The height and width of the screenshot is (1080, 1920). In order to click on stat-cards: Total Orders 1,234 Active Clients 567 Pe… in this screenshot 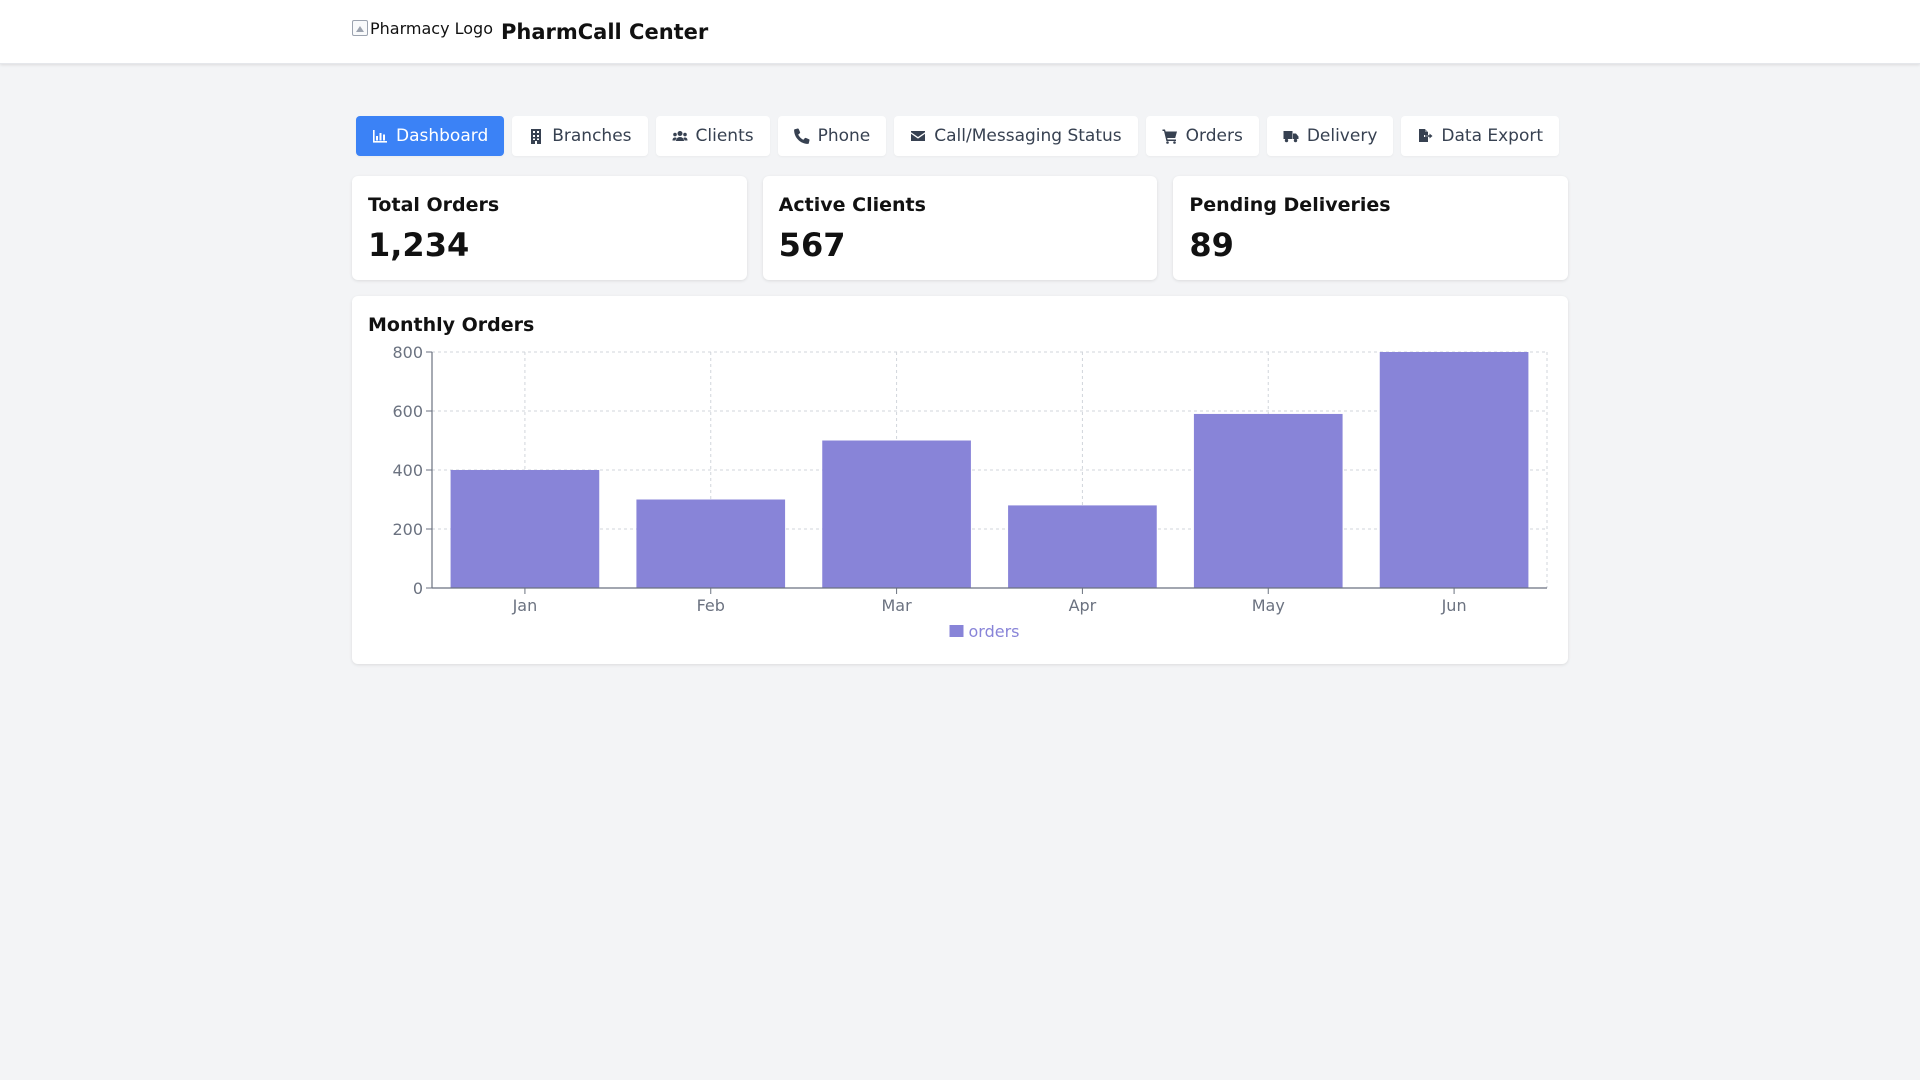, I will do `click(960, 228)`.